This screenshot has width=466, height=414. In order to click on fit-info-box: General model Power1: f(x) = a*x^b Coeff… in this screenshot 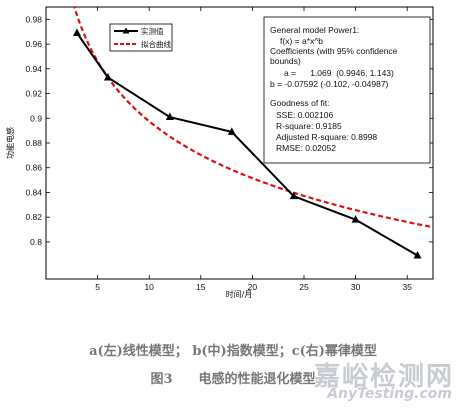, I will do `click(347, 90)`.